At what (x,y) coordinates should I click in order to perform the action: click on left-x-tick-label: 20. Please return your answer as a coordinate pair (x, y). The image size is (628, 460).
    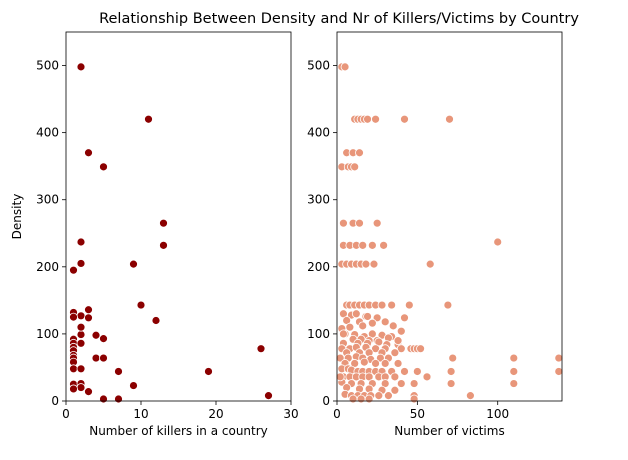
    Looking at the image, I should click on (215, 414).